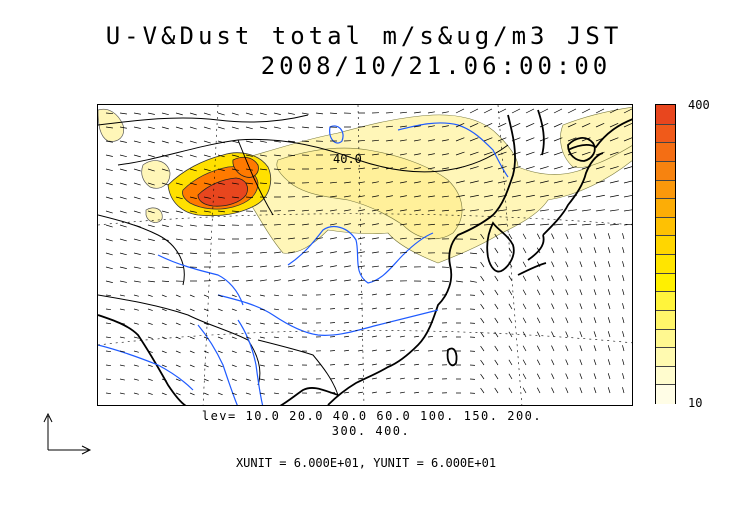 Image resolution: width=752 pixels, height=532 pixels. I want to click on kamchatka-coast, so click(599, 134).